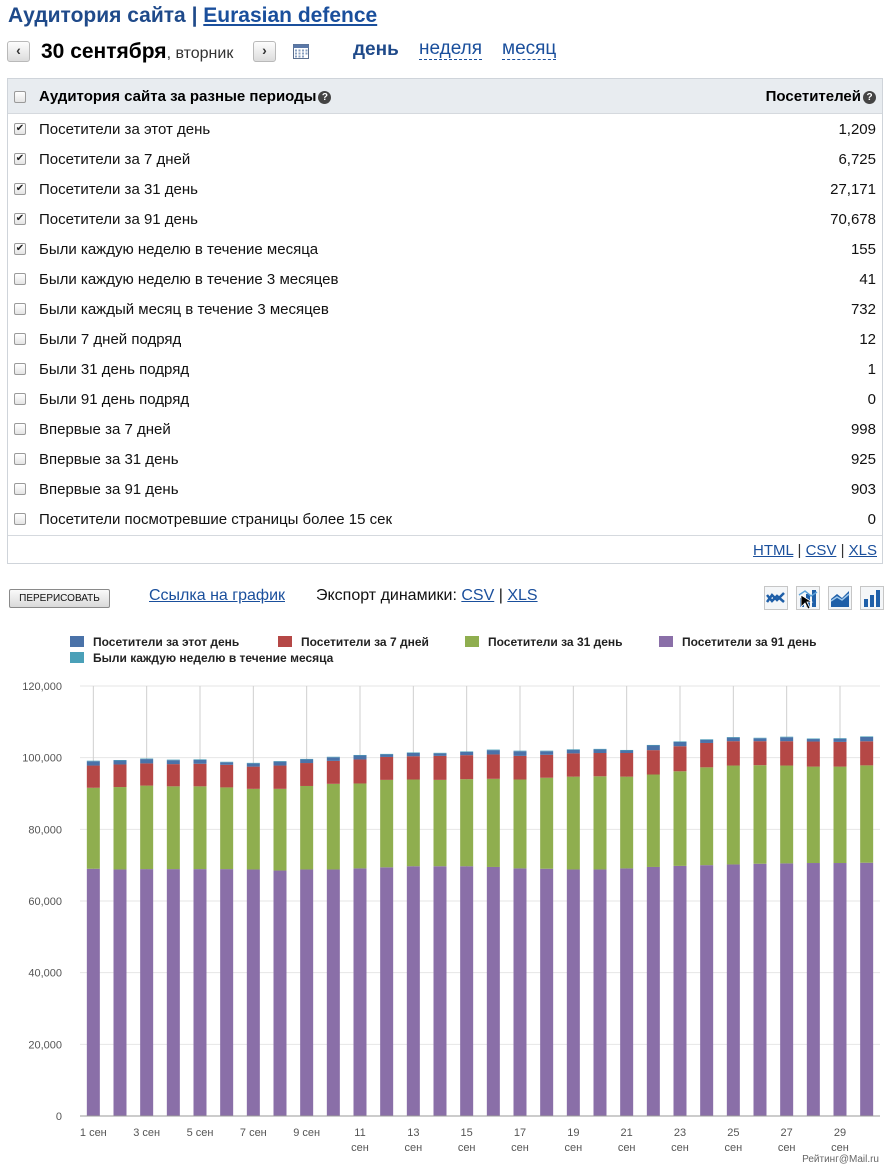 The image size is (891, 1174). I want to click on y-tick-label: 0, so click(59, 1117).